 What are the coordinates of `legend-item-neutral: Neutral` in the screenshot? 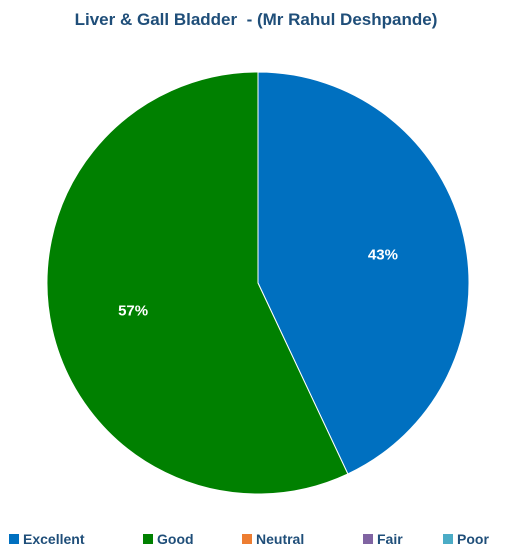 It's located at (273, 539).